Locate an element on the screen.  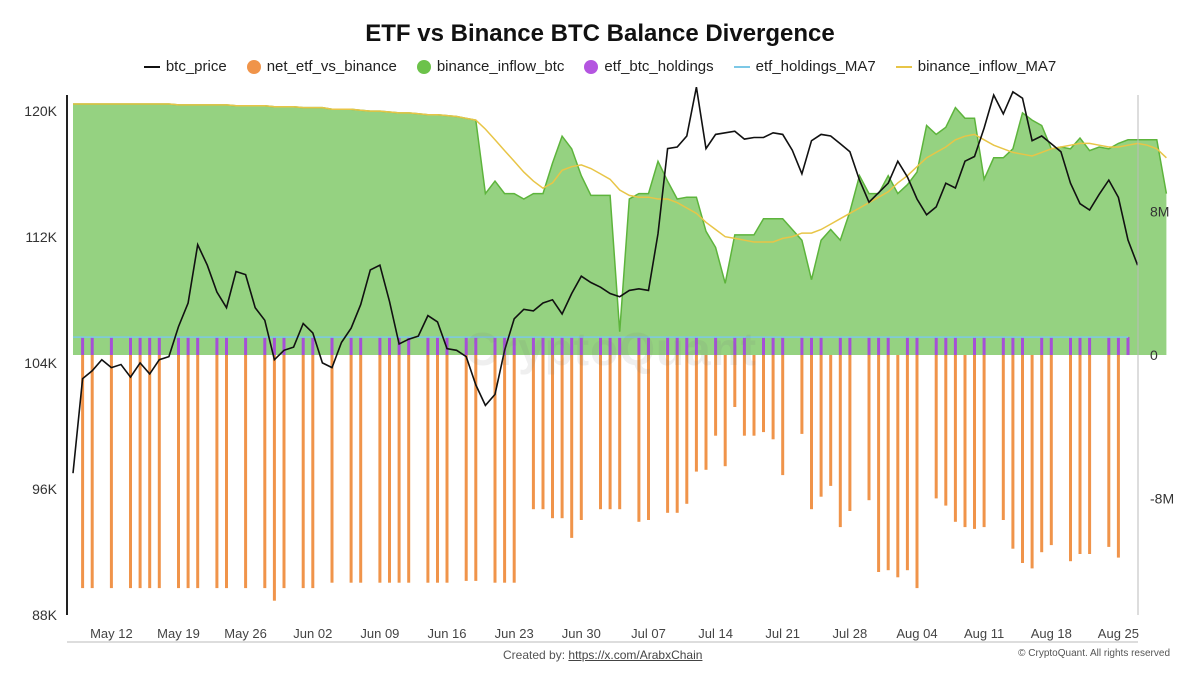
legend-item-net-etf-vs-binance: net_etf_vs_binance is located at coordinates (321, 66).